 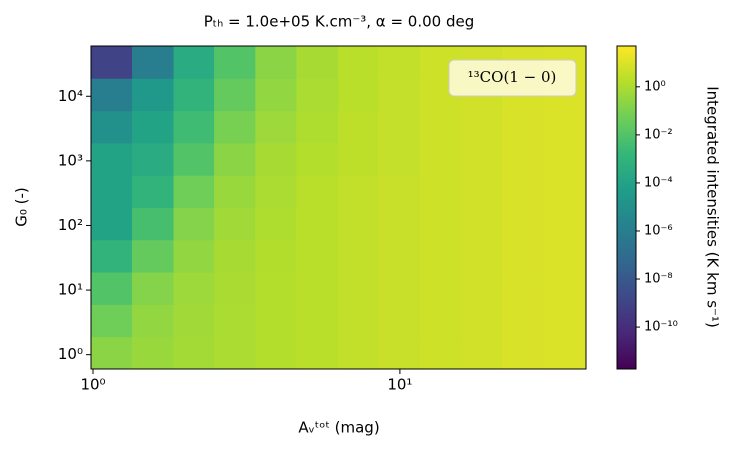 What do you see at coordinates (658, 182) in the screenshot?
I see `colorbar-tick-label: 10⁻⁴` at bounding box center [658, 182].